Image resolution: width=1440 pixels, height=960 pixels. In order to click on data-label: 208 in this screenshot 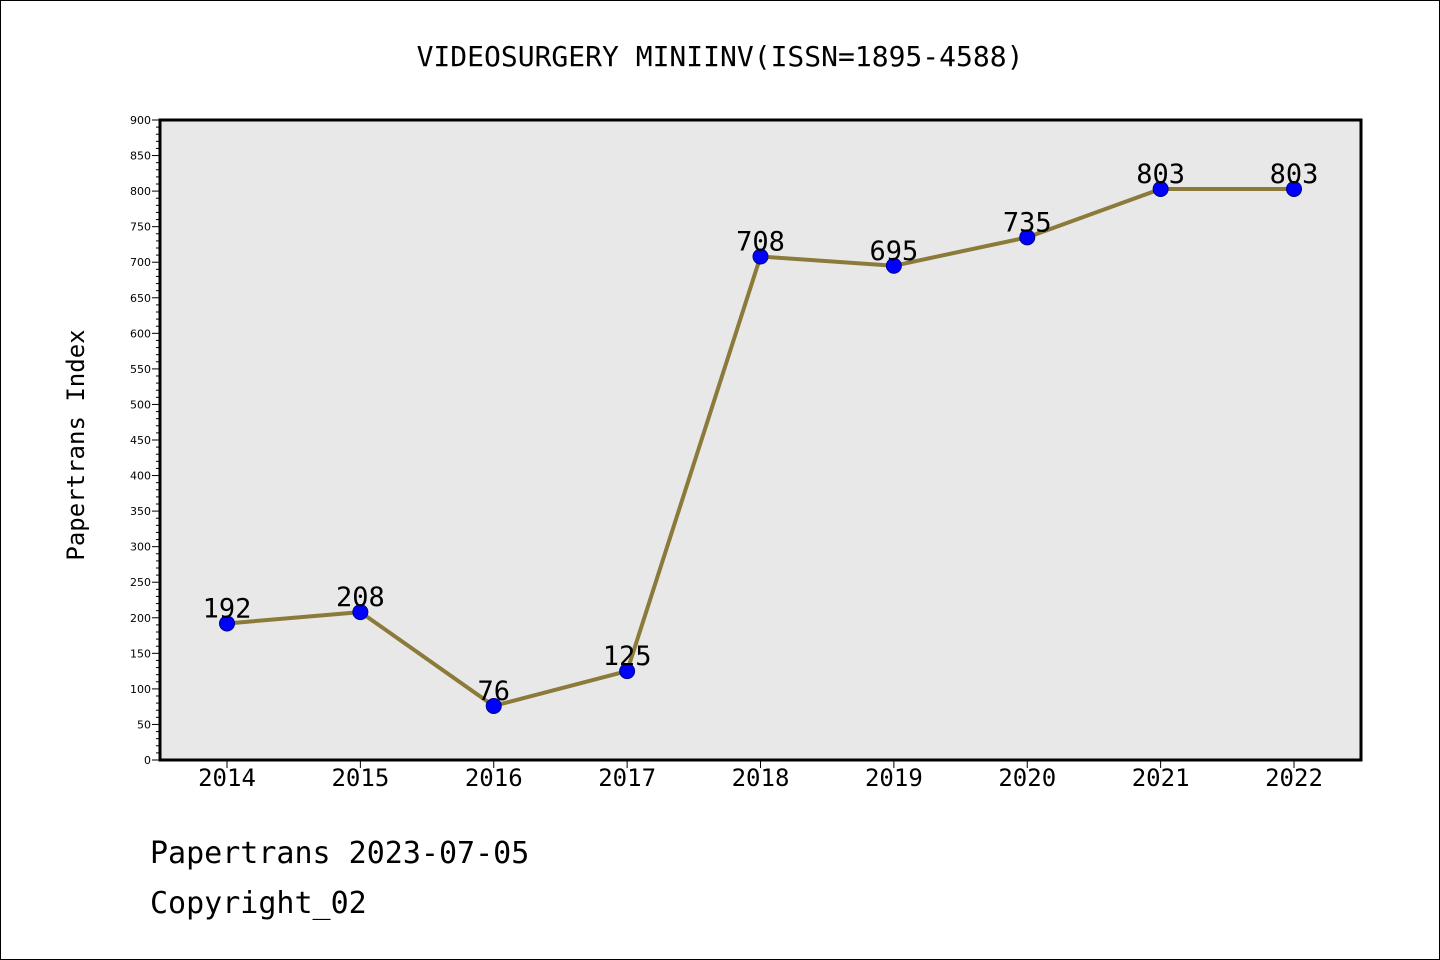, I will do `click(360, 597)`.